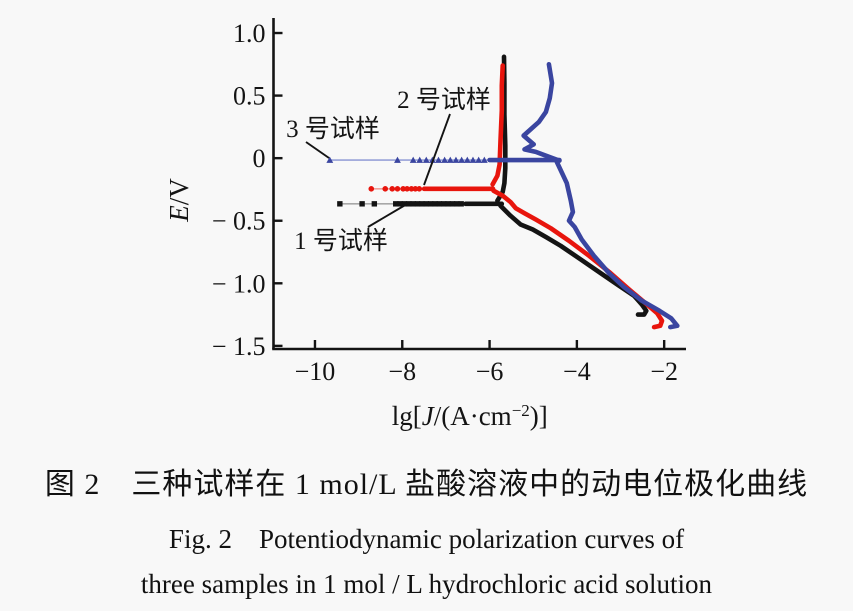 The width and height of the screenshot is (853, 611). I want to click on y-tick-label: − 1.5, so click(239, 346).